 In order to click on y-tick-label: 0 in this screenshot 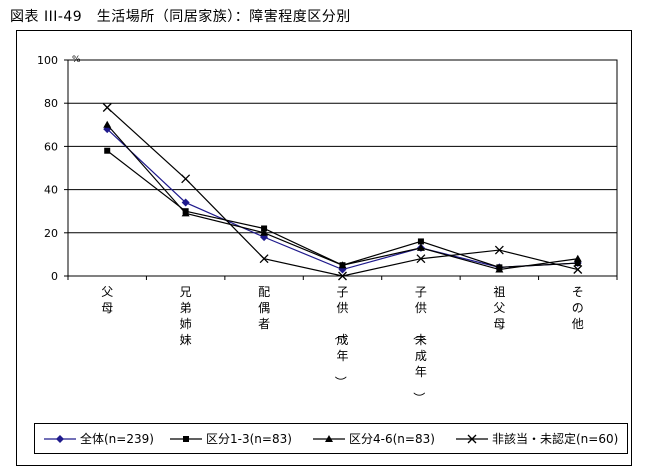, I will do `click(54, 276)`.